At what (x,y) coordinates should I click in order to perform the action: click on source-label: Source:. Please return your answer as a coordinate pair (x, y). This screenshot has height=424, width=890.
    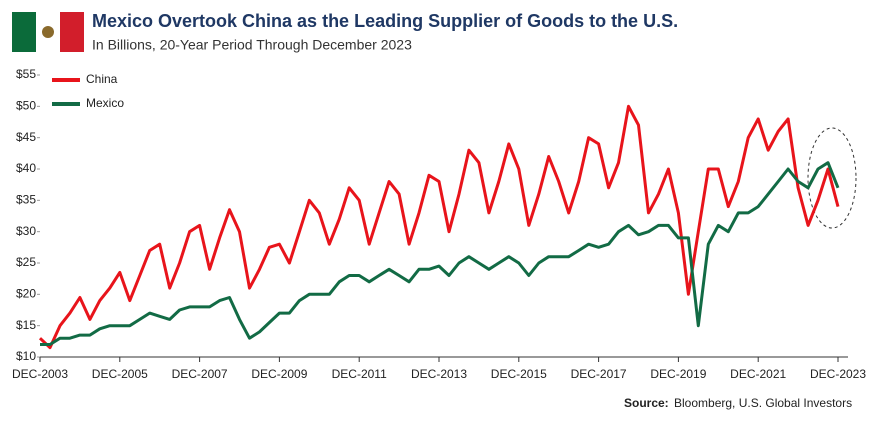
    Looking at the image, I should click on (646, 403).